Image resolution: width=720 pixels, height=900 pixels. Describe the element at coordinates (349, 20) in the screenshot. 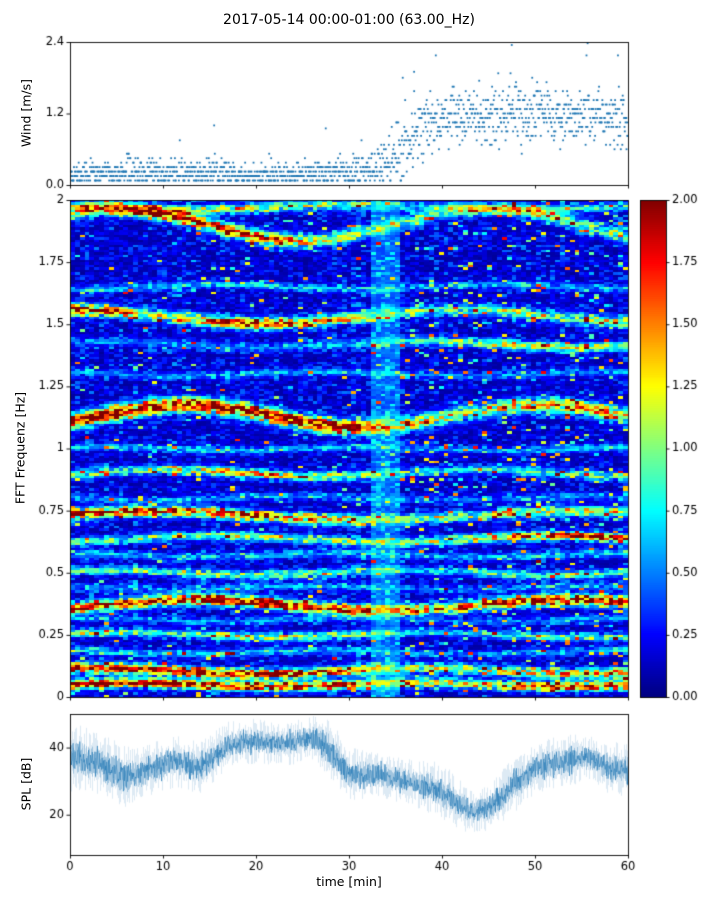

I see `figure-title: 2017-05-14 00:00-01:00 (63.00_Hz)` at that location.